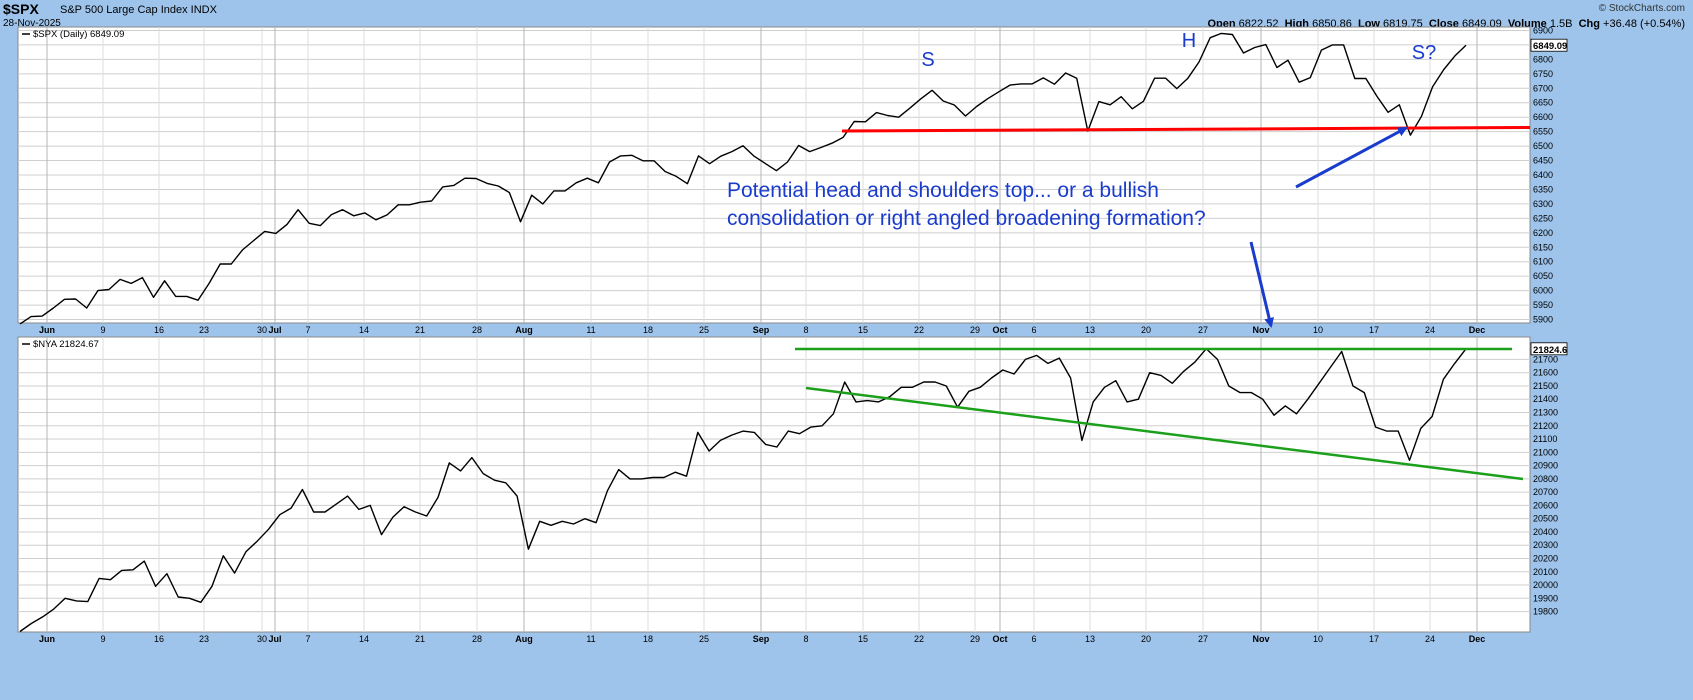  I want to click on y-tick-label: 6400, so click(1543, 175).